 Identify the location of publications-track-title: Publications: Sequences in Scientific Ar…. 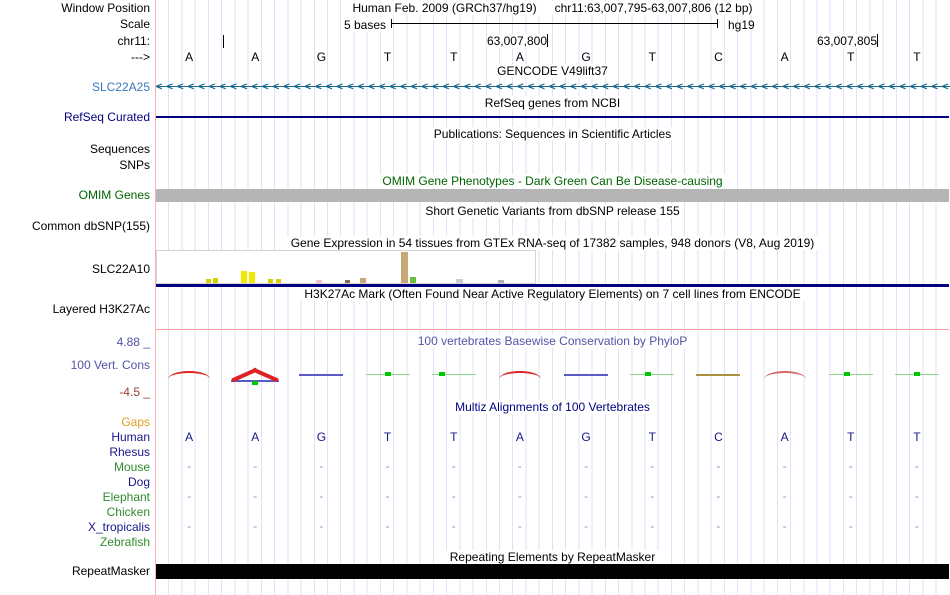
(552, 134).